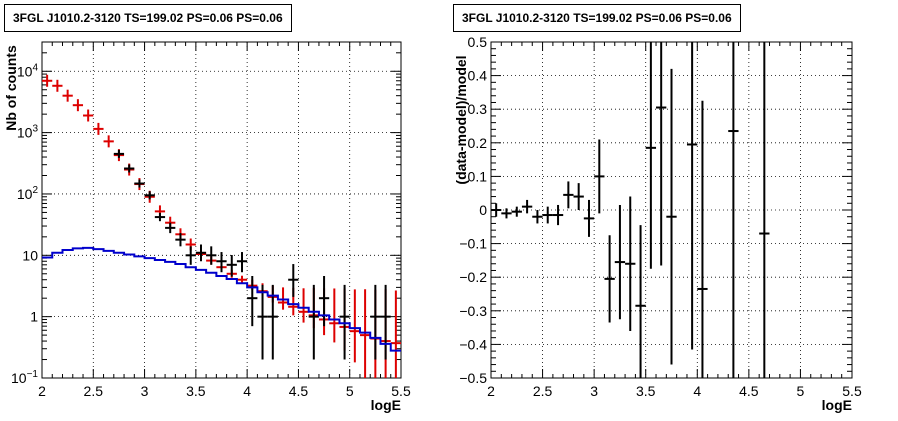 The image size is (898, 421). I want to click on y-axis-title: Nb of counts, so click(11, 88).